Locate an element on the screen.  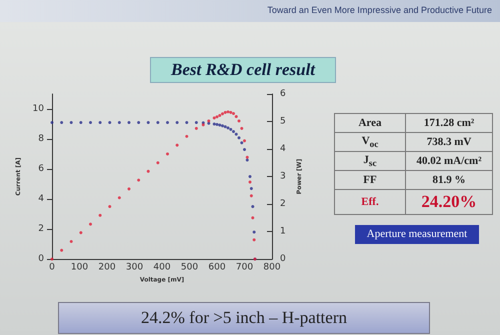
y-tick-label: 8 is located at coordinates (41, 139).